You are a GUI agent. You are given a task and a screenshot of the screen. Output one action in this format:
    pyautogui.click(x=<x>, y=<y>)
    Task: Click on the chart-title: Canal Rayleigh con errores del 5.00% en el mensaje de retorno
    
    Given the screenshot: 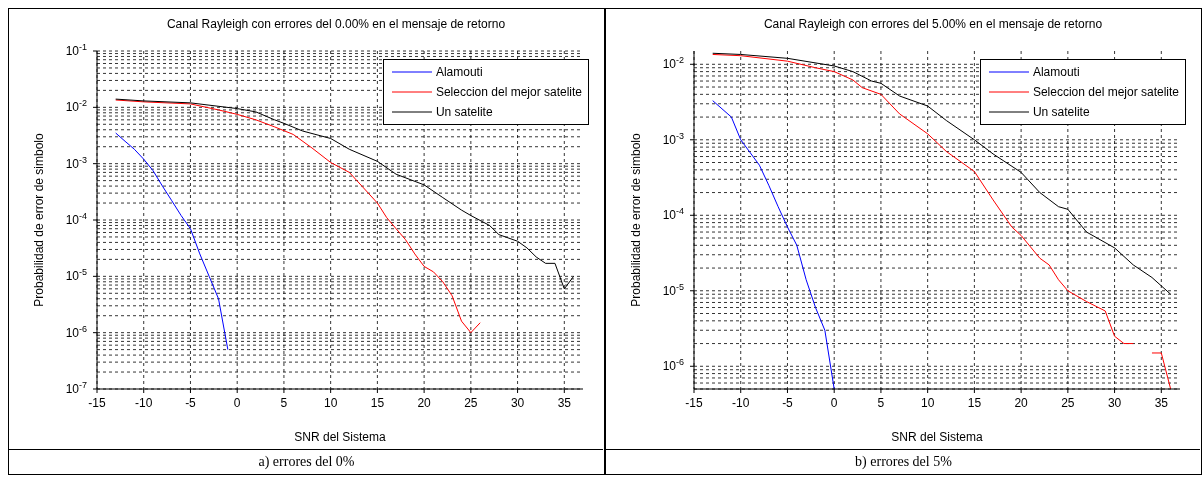 What is the action you would take?
    pyautogui.click(x=933, y=24)
    